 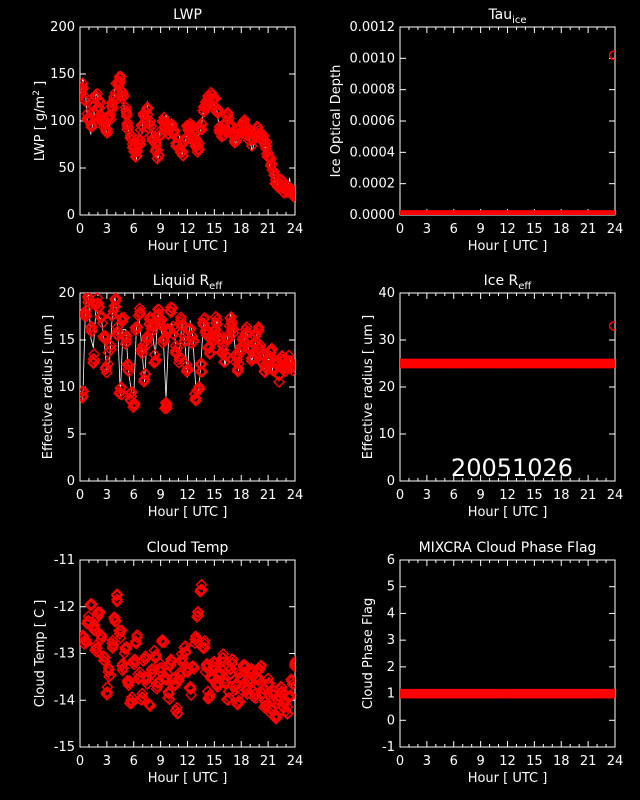 I want to click on chart-title-sub: eff, so click(x=216, y=286).